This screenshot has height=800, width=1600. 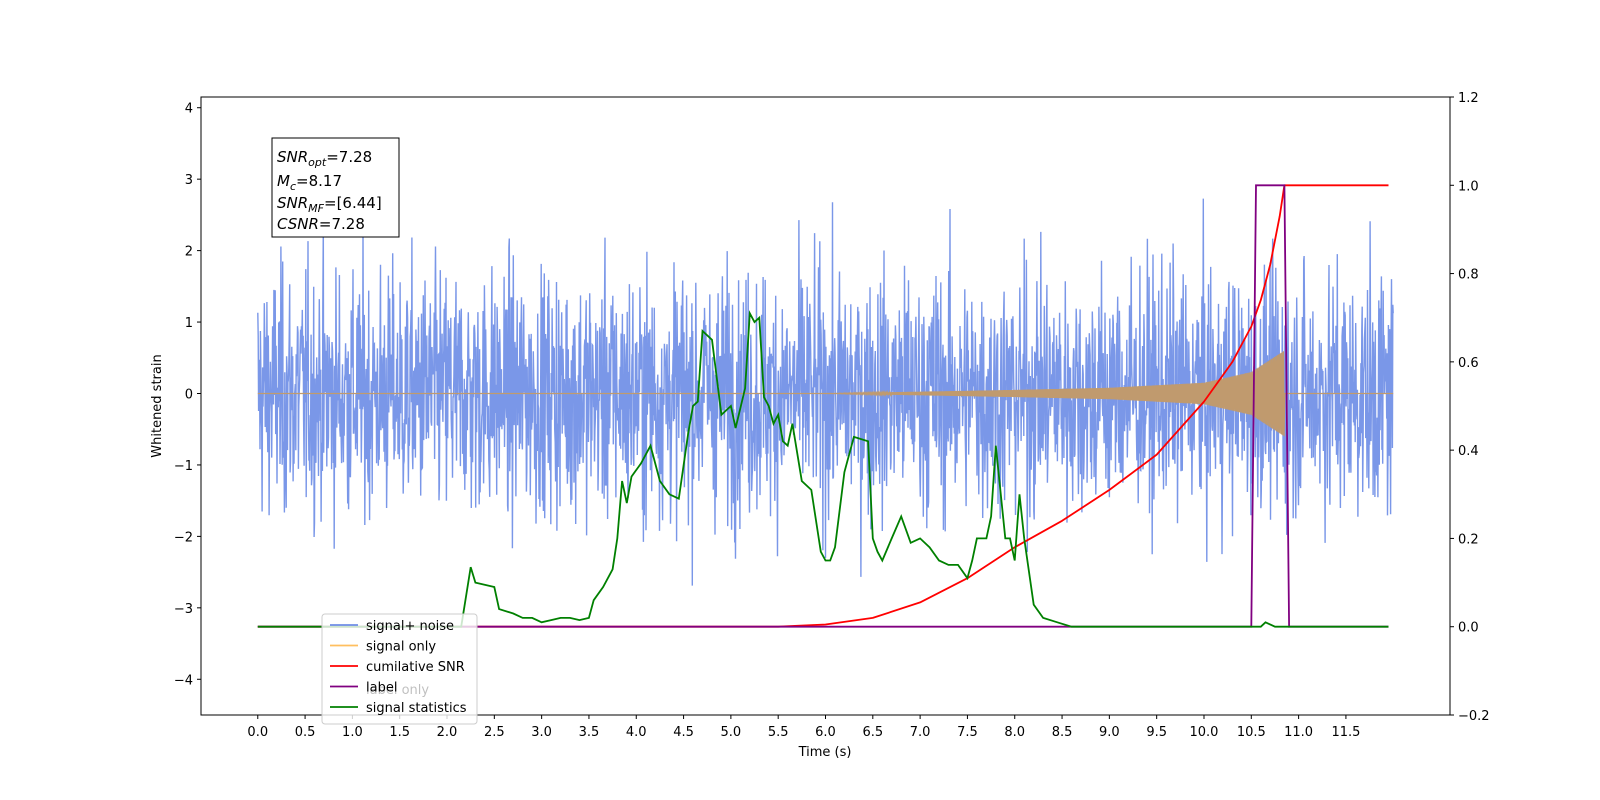 What do you see at coordinates (309, 182) in the screenshot?
I see `info-mc: Mc=8.17` at bounding box center [309, 182].